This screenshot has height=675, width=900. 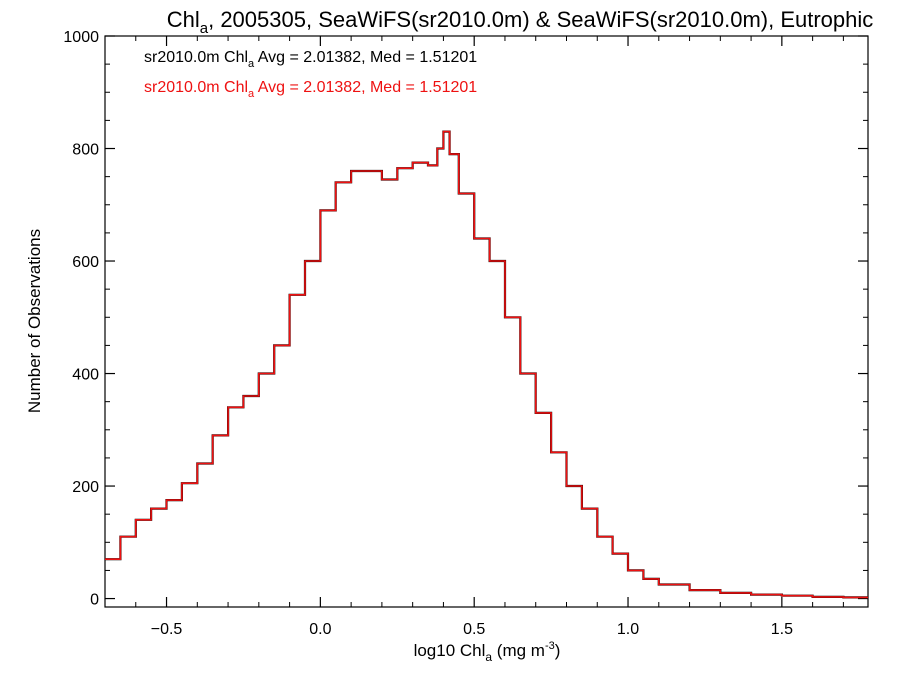 I want to click on x-axis-label: log10 Chla (mg m-3), so click(x=487, y=652).